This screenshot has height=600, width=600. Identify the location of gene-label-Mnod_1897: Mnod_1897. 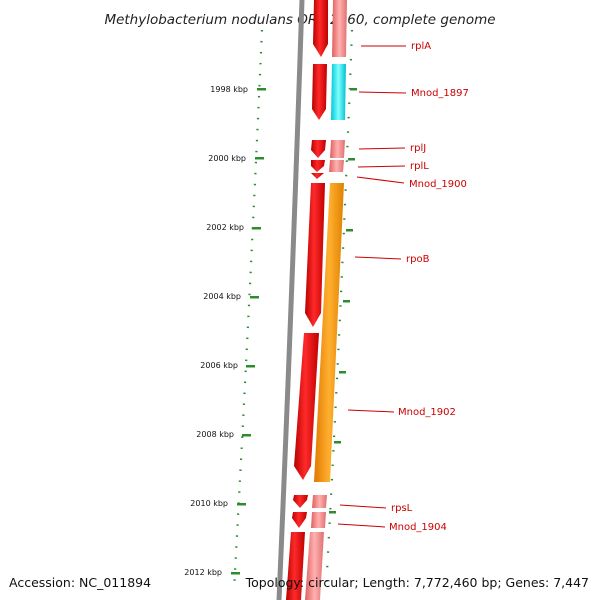
(440, 93).